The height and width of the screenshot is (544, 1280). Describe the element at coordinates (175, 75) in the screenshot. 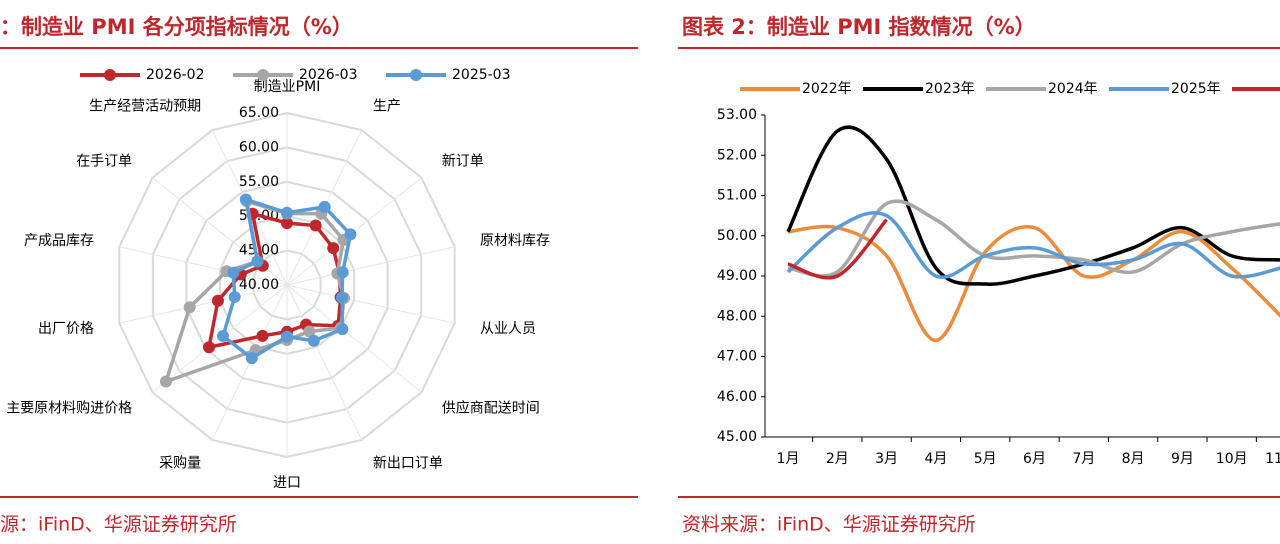

I see `legend-label: 2026-02` at that location.